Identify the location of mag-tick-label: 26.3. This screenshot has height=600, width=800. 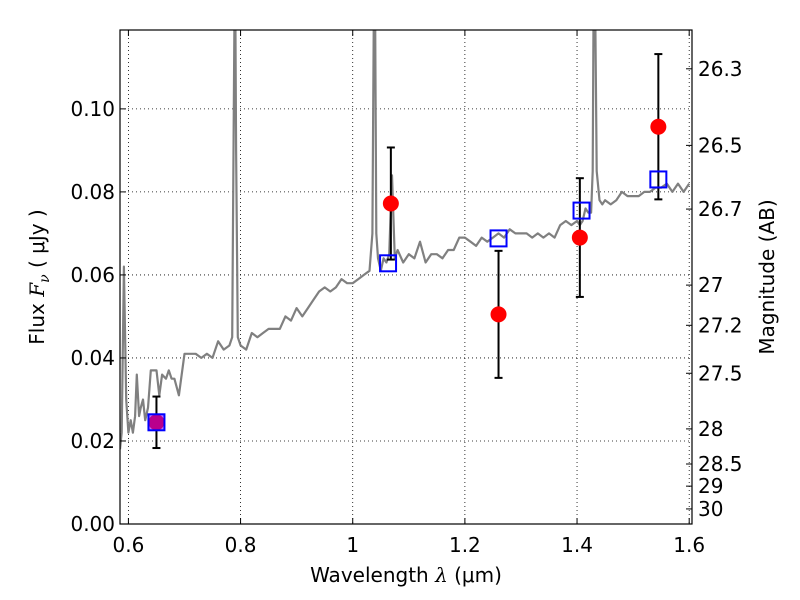
(720, 69).